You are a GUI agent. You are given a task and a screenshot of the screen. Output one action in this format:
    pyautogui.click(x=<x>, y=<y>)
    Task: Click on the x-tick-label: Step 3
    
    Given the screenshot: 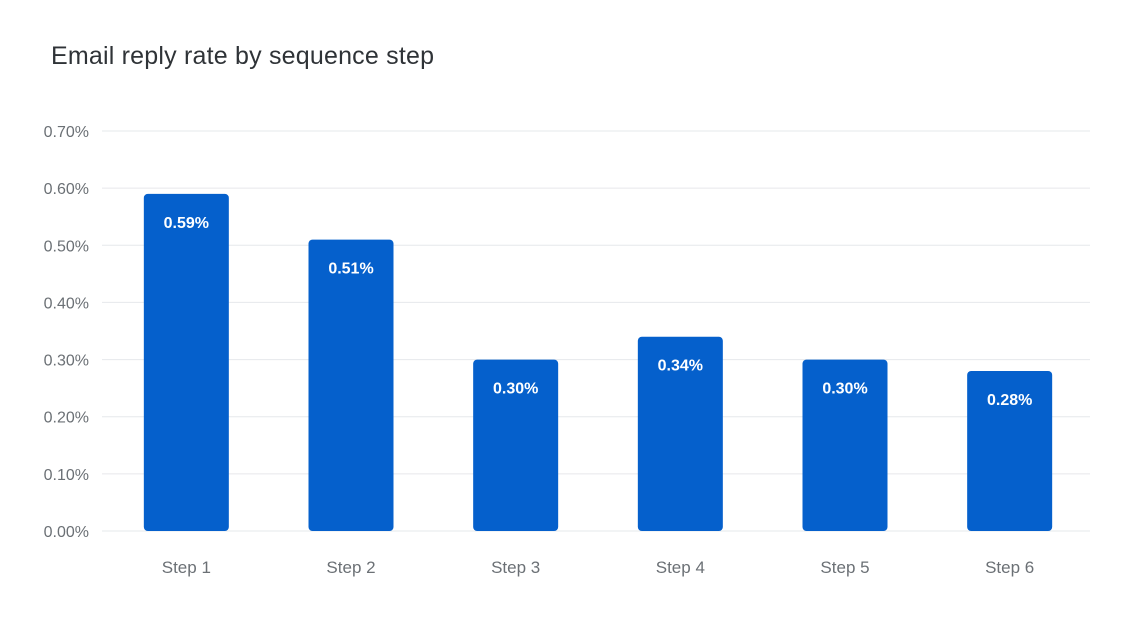 What is the action you would take?
    pyautogui.click(x=515, y=567)
    